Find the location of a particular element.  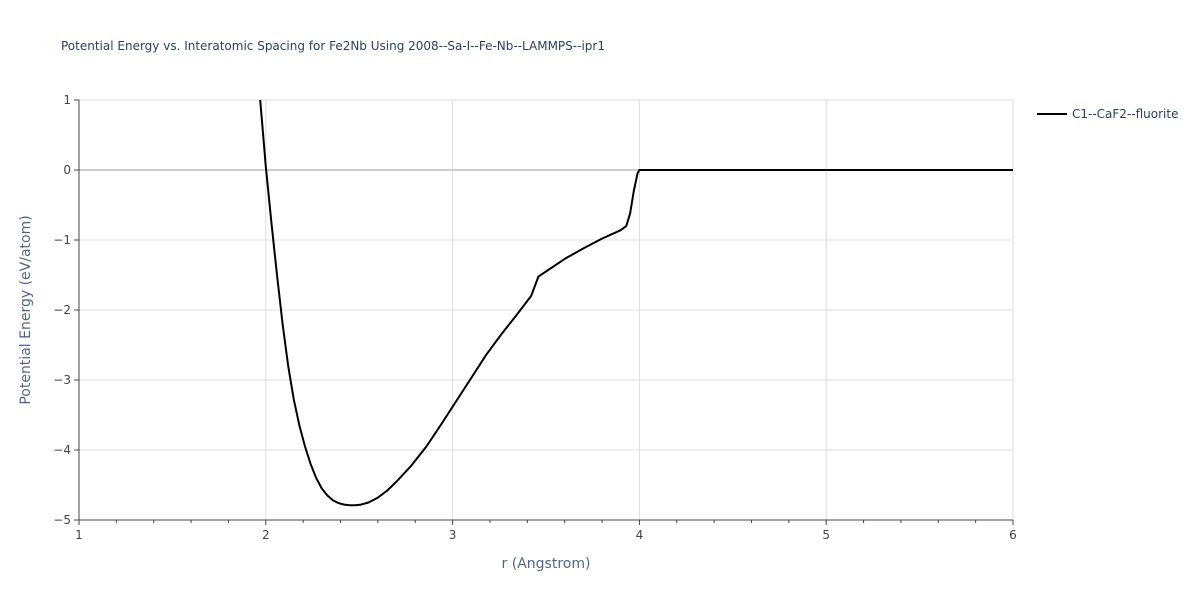

y-tick-label: 1 is located at coordinates (67, 100).